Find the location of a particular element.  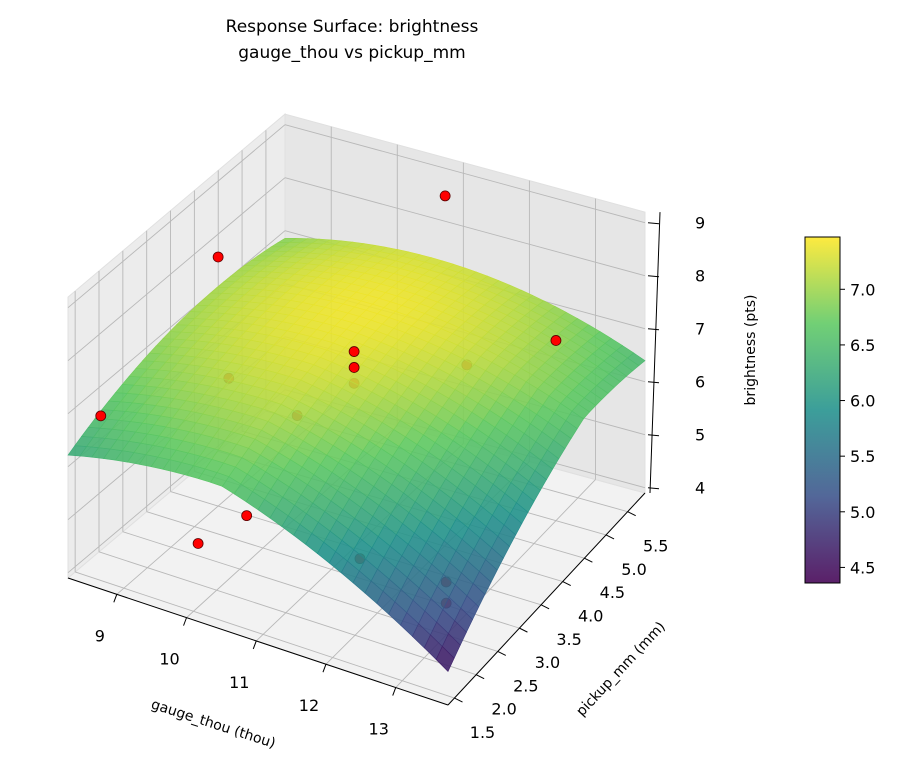

x-axis-line is located at coordinates (258, 641).